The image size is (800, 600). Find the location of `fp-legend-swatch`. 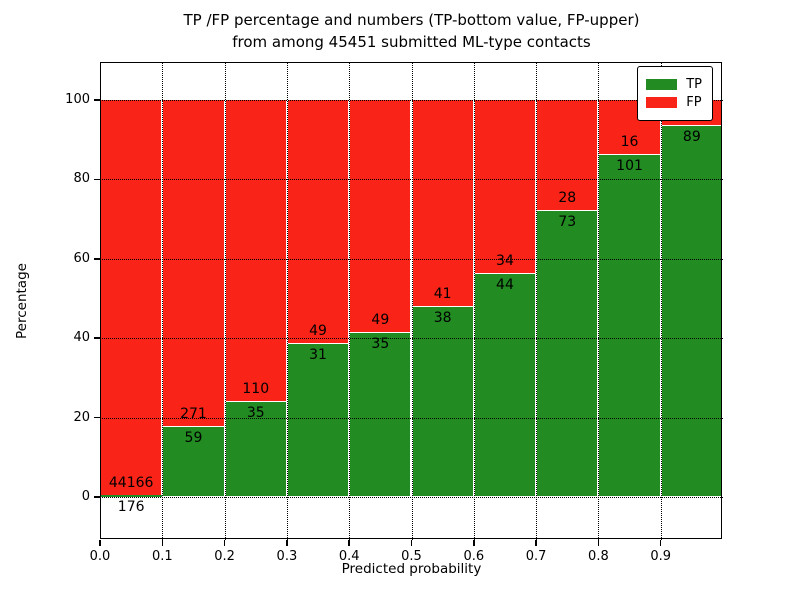

fp-legend-swatch is located at coordinates (662, 102).